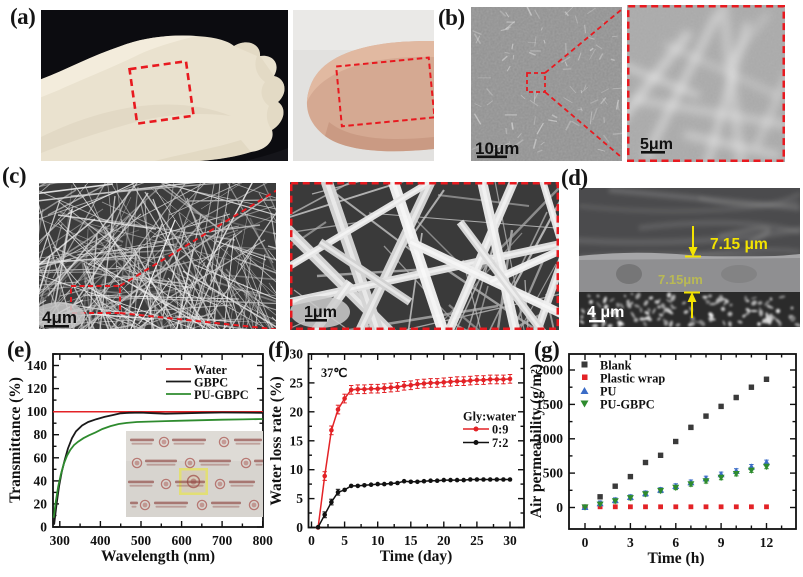  I want to click on svg-text: Blank, so click(616, 366).